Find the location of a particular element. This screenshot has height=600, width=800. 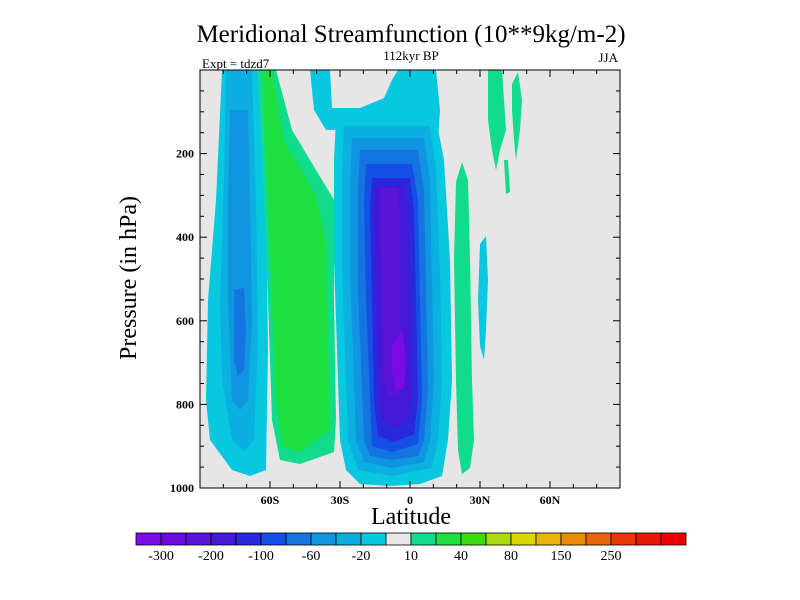

tropical-negative-cell is located at coordinates (393, 302).